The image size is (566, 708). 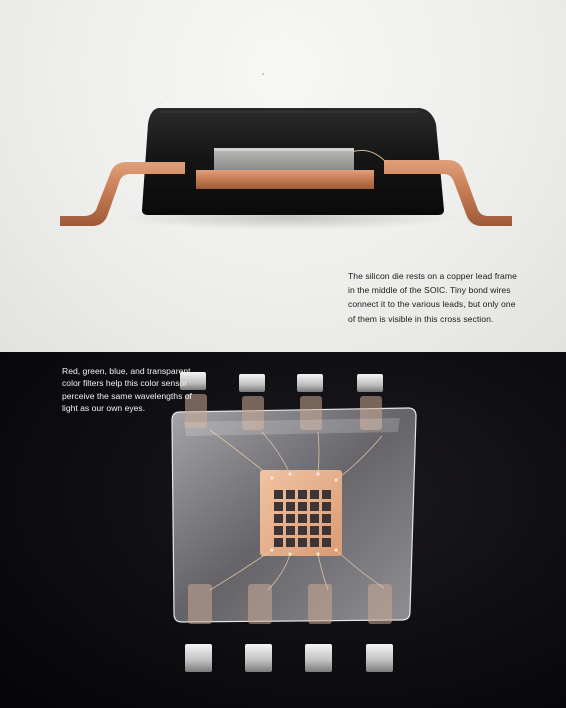 I want to click on top-pins, so click(x=281, y=382).